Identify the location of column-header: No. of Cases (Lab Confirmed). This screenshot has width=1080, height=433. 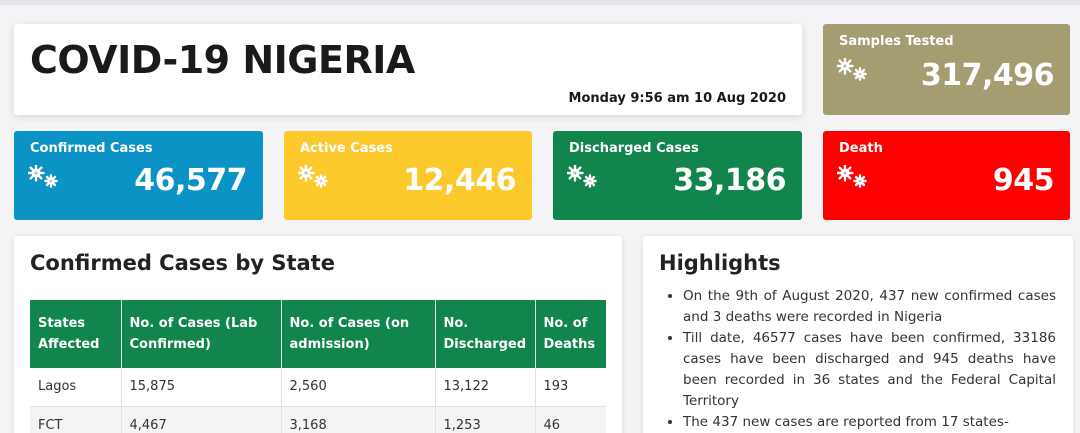
(201, 334).